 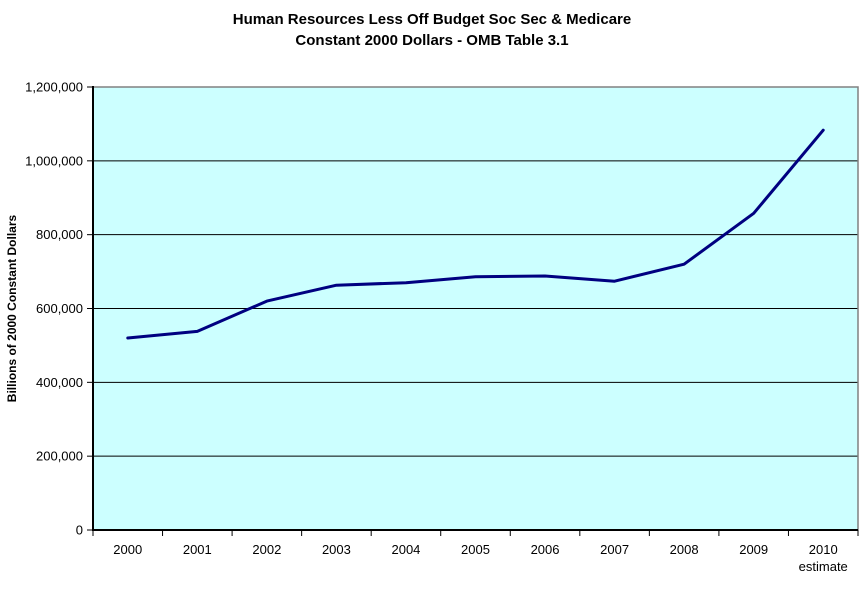 What do you see at coordinates (684, 549) in the screenshot?
I see `x-tick-label: 2008` at bounding box center [684, 549].